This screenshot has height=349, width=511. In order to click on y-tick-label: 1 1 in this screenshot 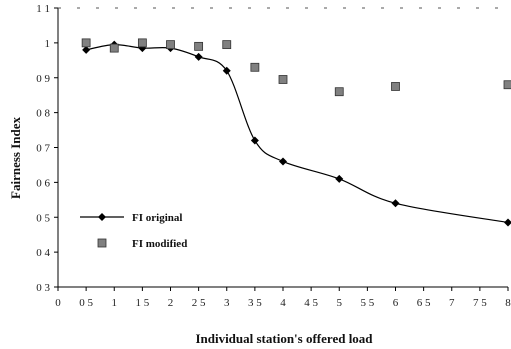, I will do `click(43, 9)`.